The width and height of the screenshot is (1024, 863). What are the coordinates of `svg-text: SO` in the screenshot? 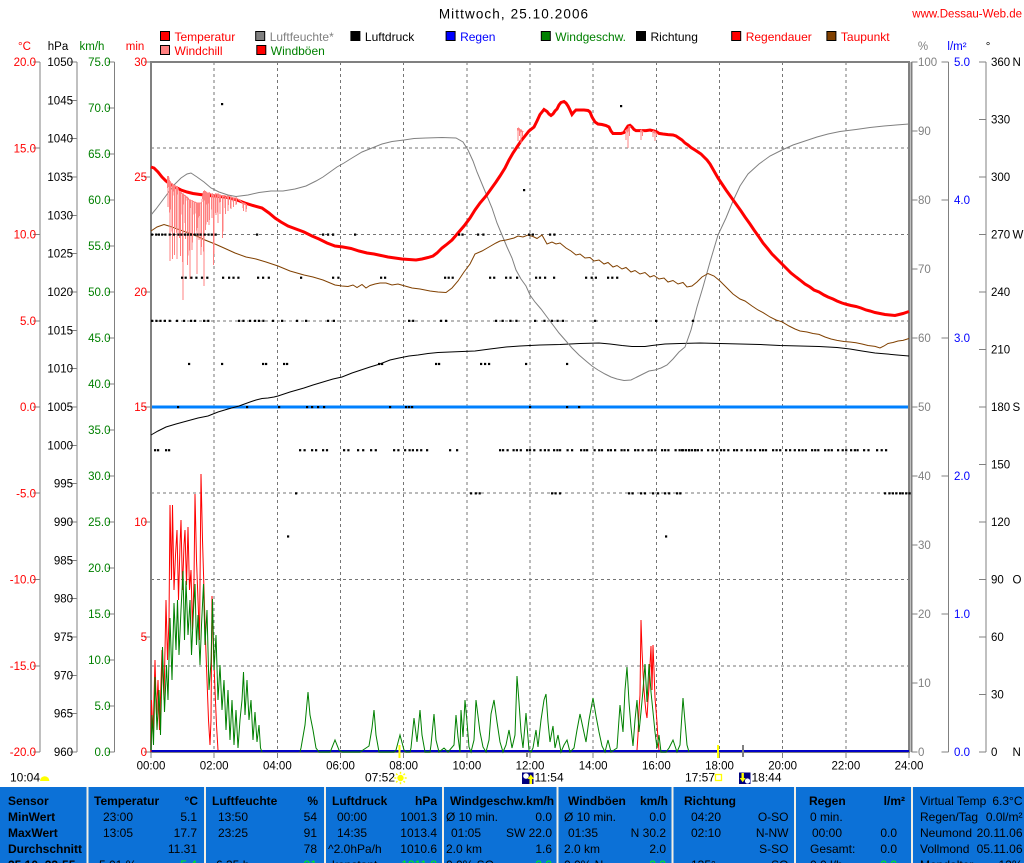 It's located at (779, 860).